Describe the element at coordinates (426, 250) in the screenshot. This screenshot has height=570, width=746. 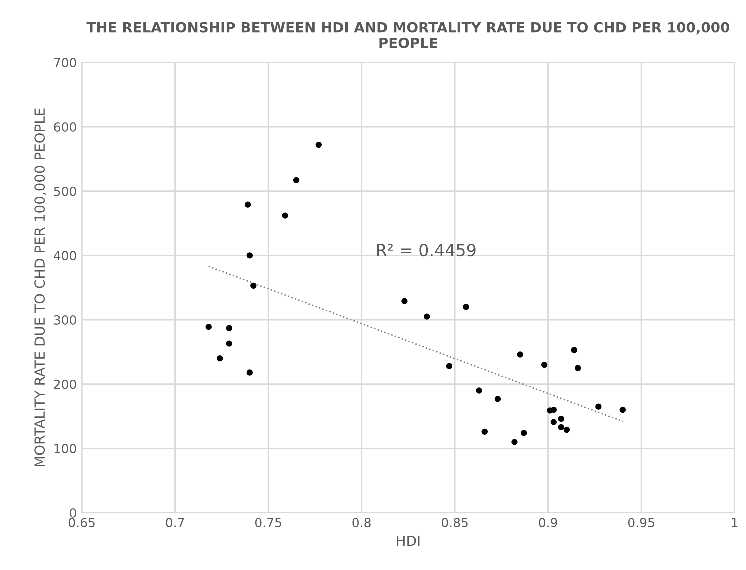
I see `annotation: R² = 0.4459` at that location.